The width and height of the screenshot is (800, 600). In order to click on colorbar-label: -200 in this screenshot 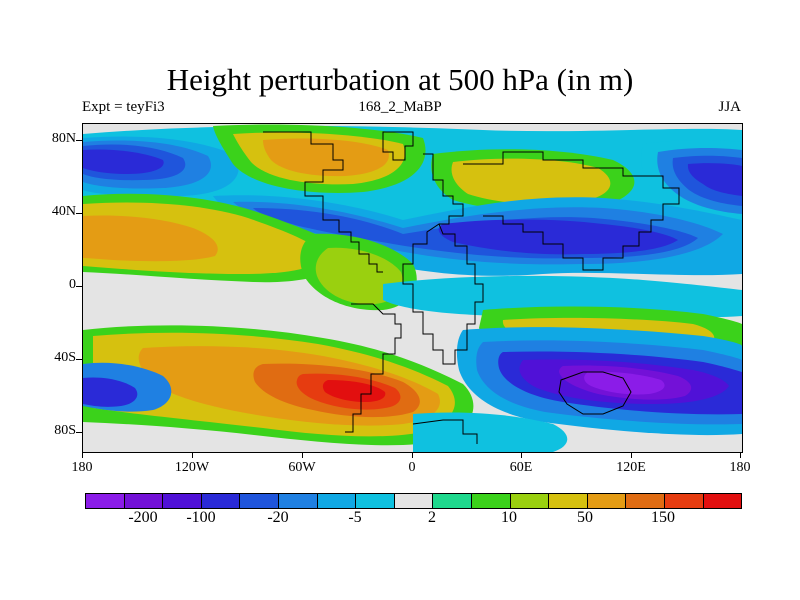, I will do `click(143, 517)`.